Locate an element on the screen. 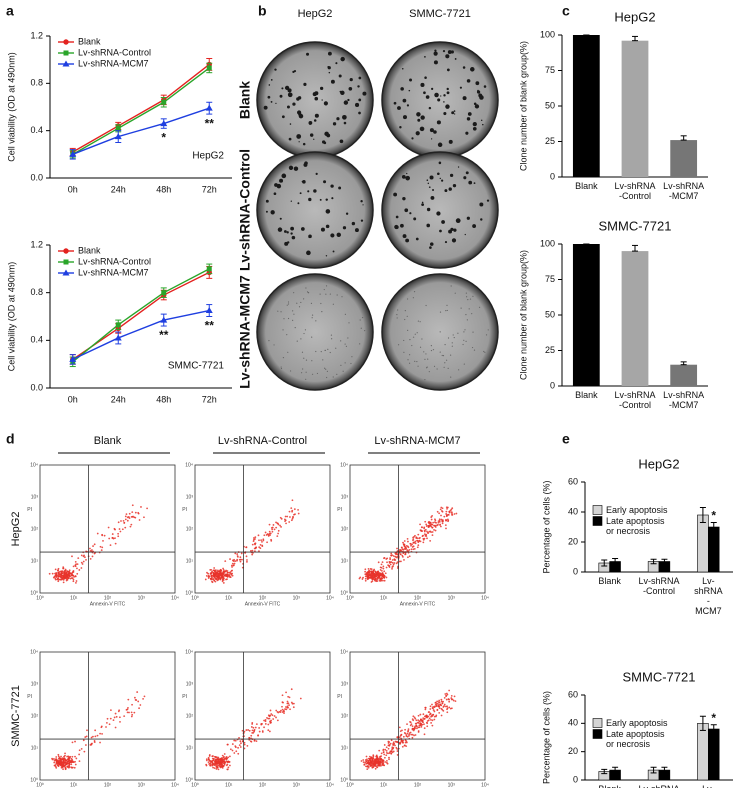  panel-letter: c is located at coordinates (566, 11).